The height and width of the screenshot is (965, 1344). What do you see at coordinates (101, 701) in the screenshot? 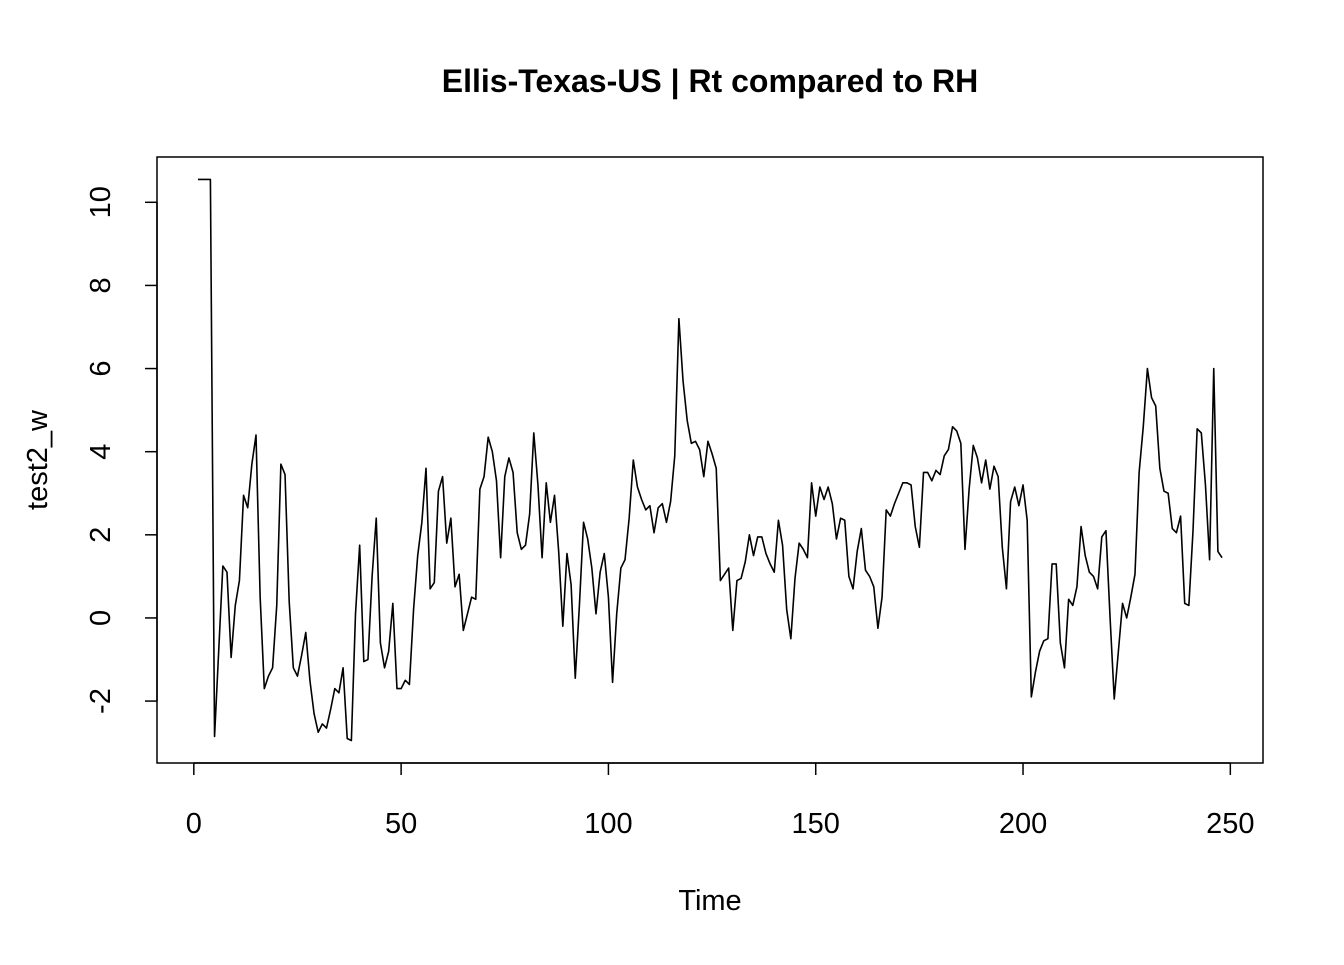
I see `y-tick-label: -2` at bounding box center [101, 701].